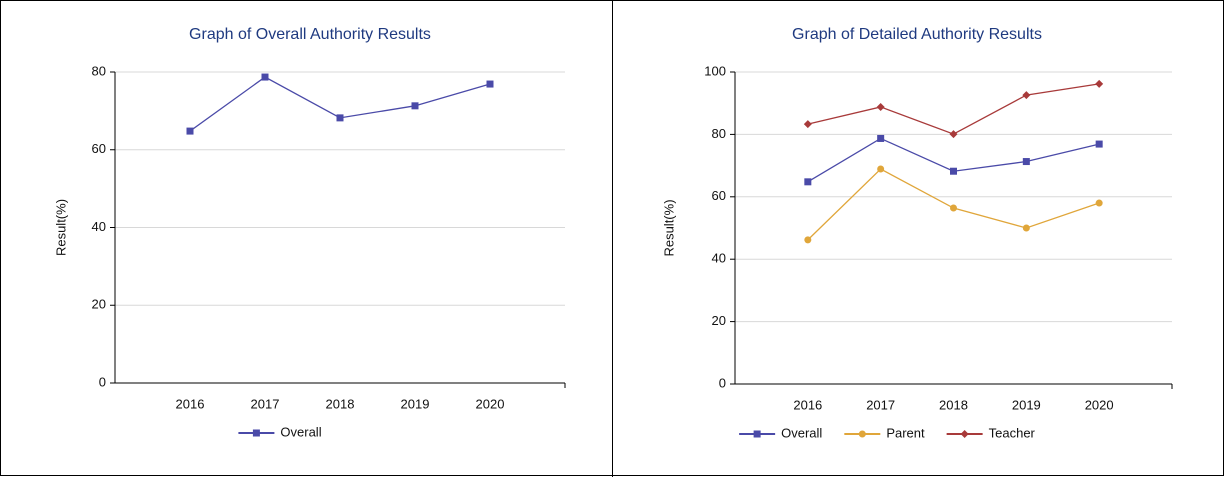  What do you see at coordinates (917, 34) in the screenshot?
I see `chart-title: Graph of Detailed Authority Results` at bounding box center [917, 34].